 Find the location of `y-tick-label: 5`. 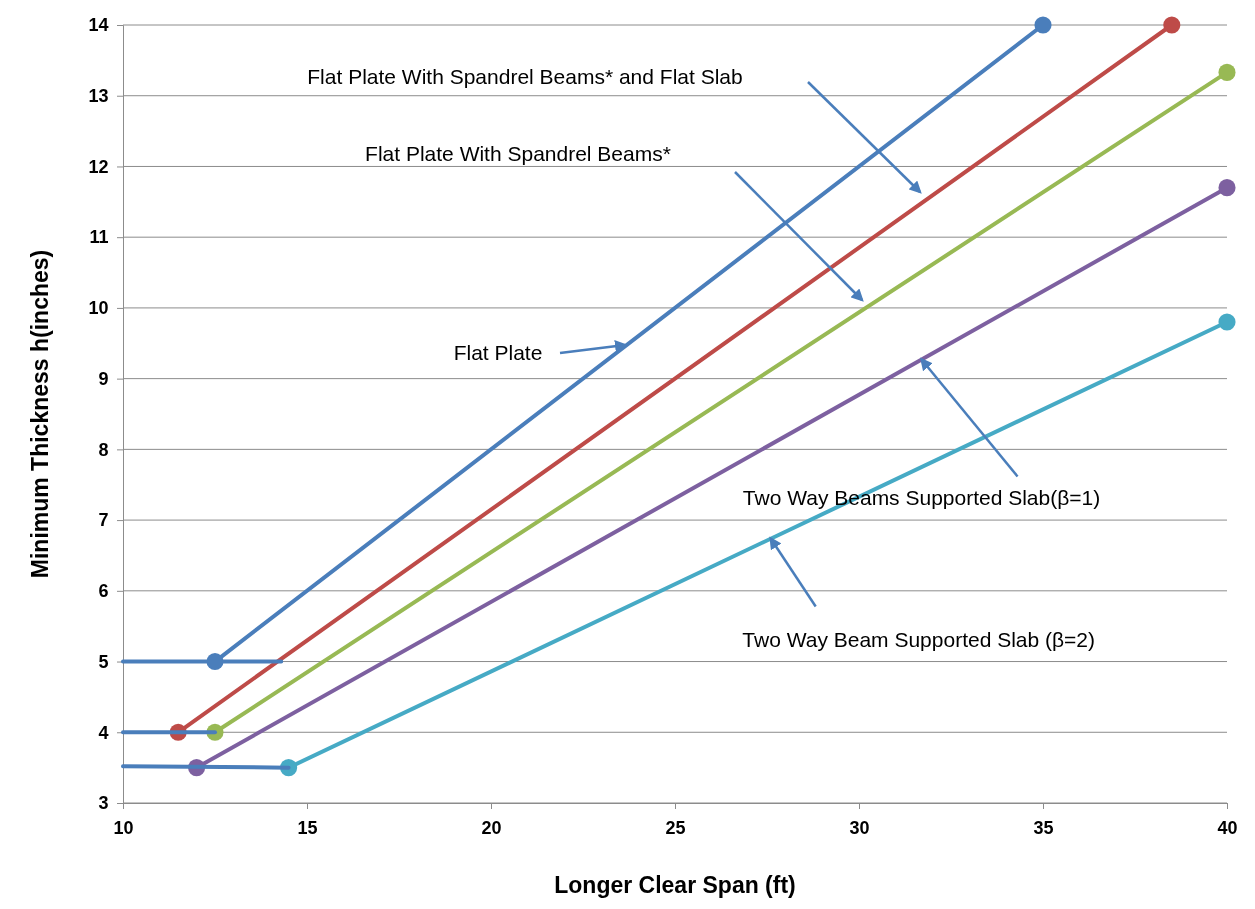

y-tick-label: 5 is located at coordinates (103, 661).